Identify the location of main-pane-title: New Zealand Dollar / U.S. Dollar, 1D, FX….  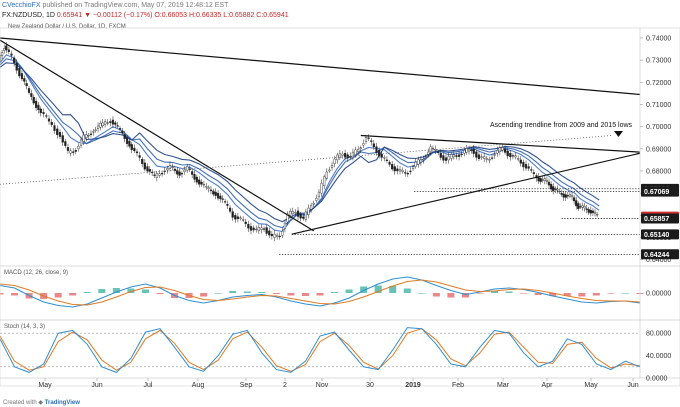
(67, 27).